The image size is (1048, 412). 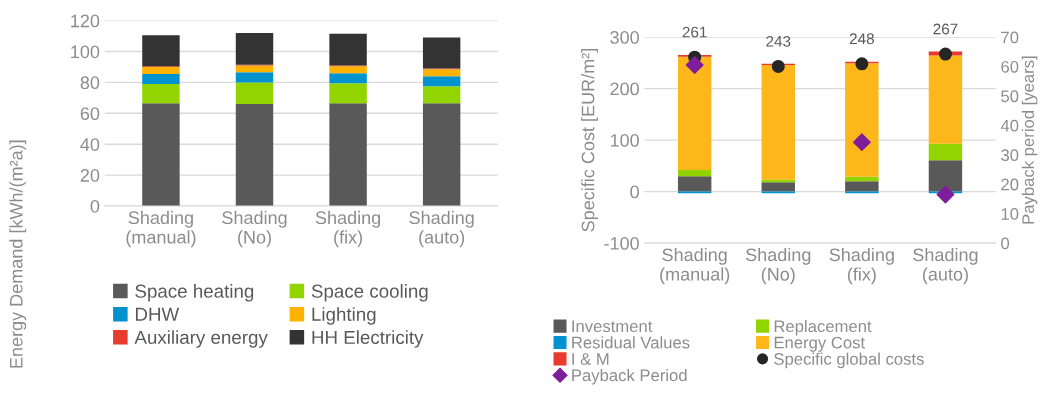 What do you see at coordinates (861, 39) in the screenshot?
I see `data-label: 248` at bounding box center [861, 39].